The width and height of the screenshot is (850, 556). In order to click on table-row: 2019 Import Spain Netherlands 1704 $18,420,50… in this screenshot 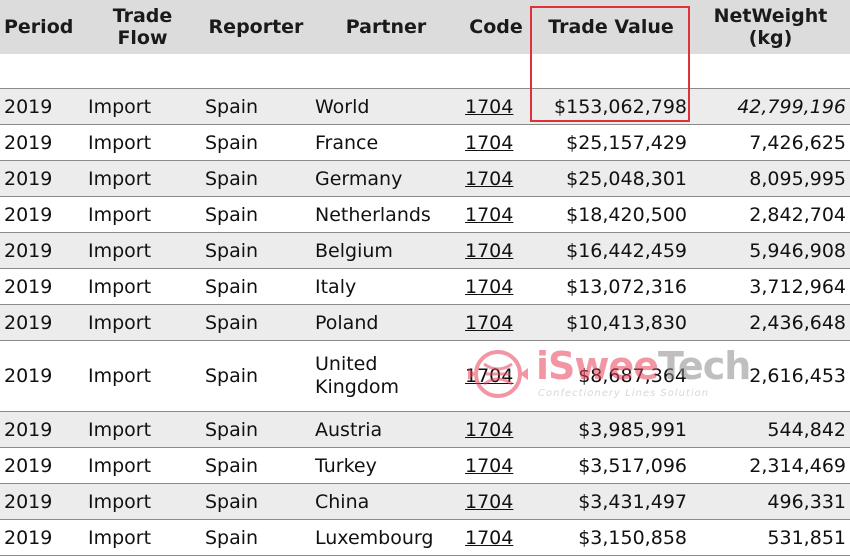, I will do `click(425, 214)`.